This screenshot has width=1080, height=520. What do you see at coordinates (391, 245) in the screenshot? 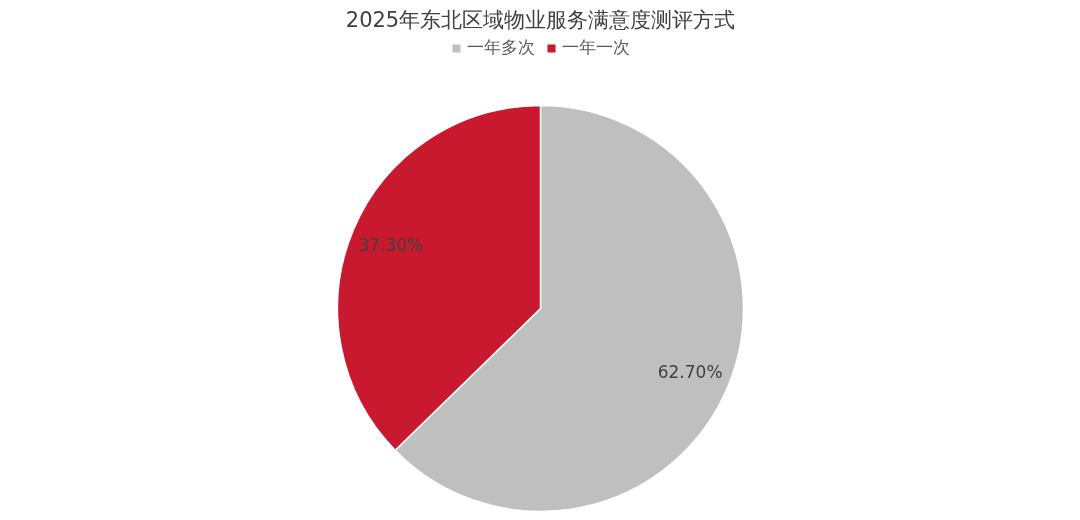
I see `data-label: 37.30%` at bounding box center [391, 245].